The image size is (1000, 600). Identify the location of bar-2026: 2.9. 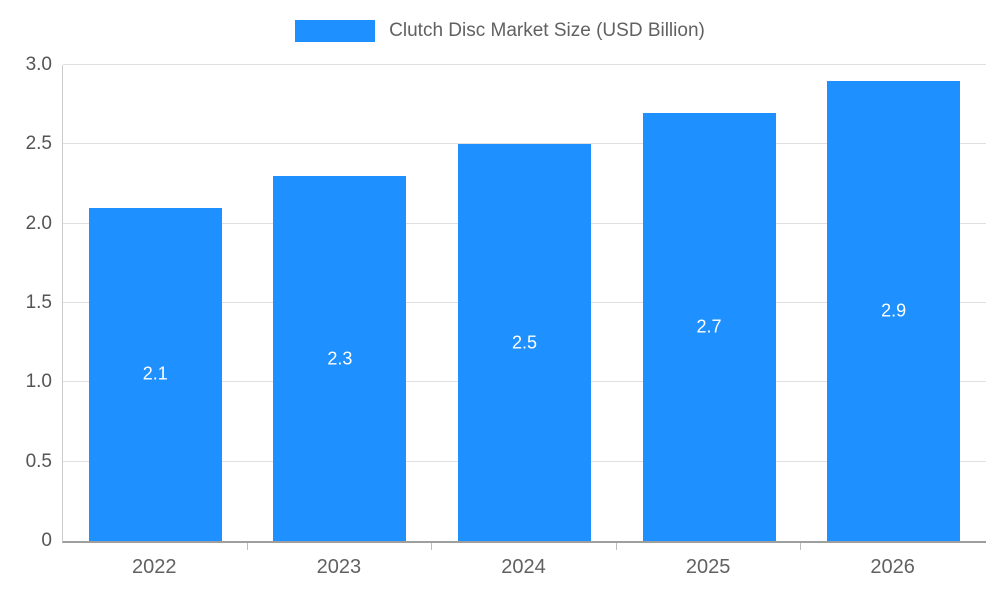
(894, 310).